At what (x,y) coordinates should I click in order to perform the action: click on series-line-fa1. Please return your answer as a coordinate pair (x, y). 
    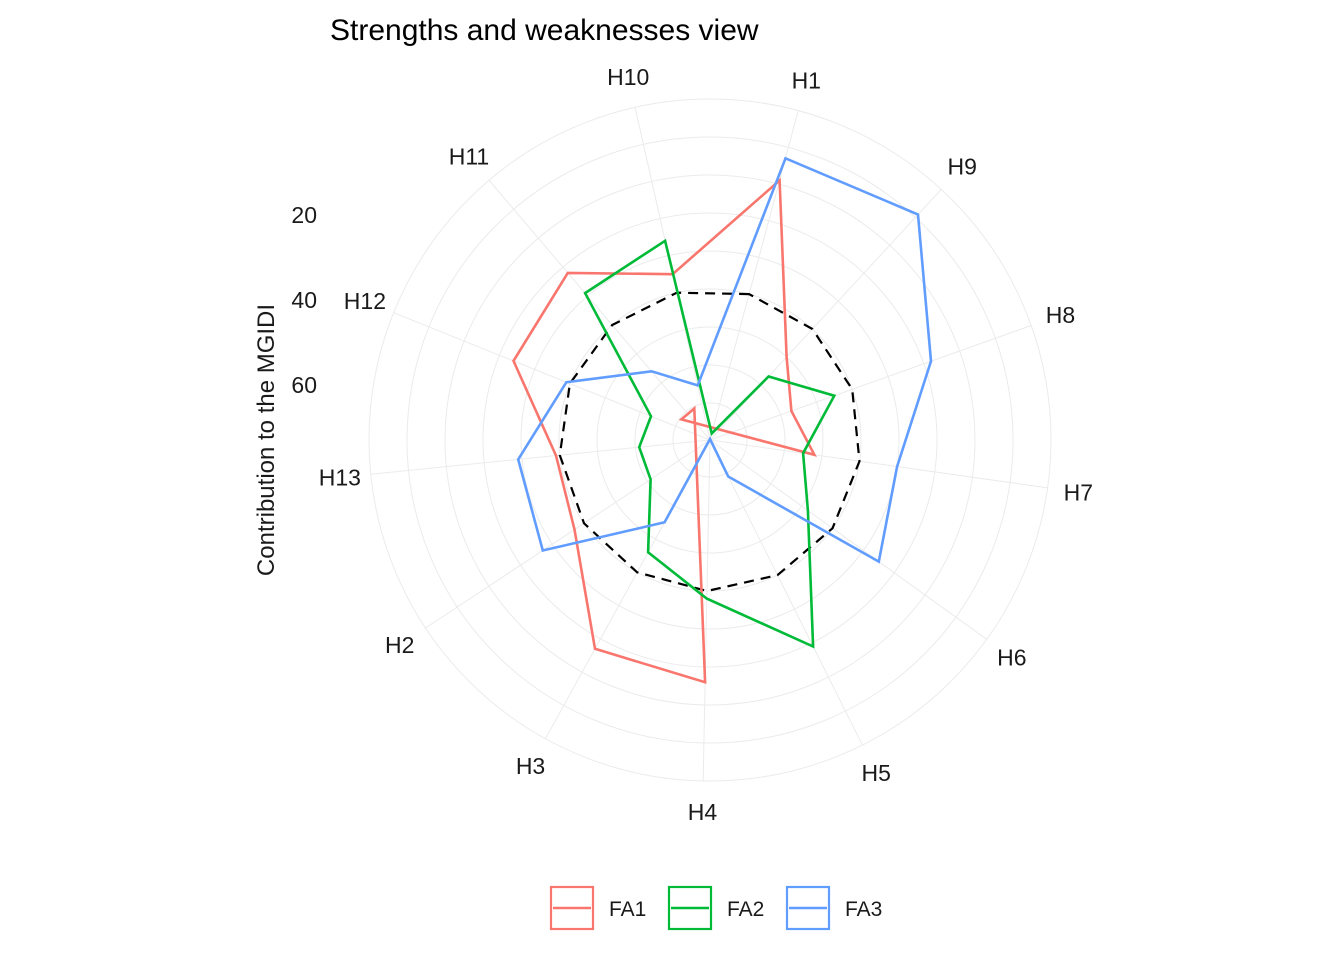
    Looking at the image, I should click on (664, 430).